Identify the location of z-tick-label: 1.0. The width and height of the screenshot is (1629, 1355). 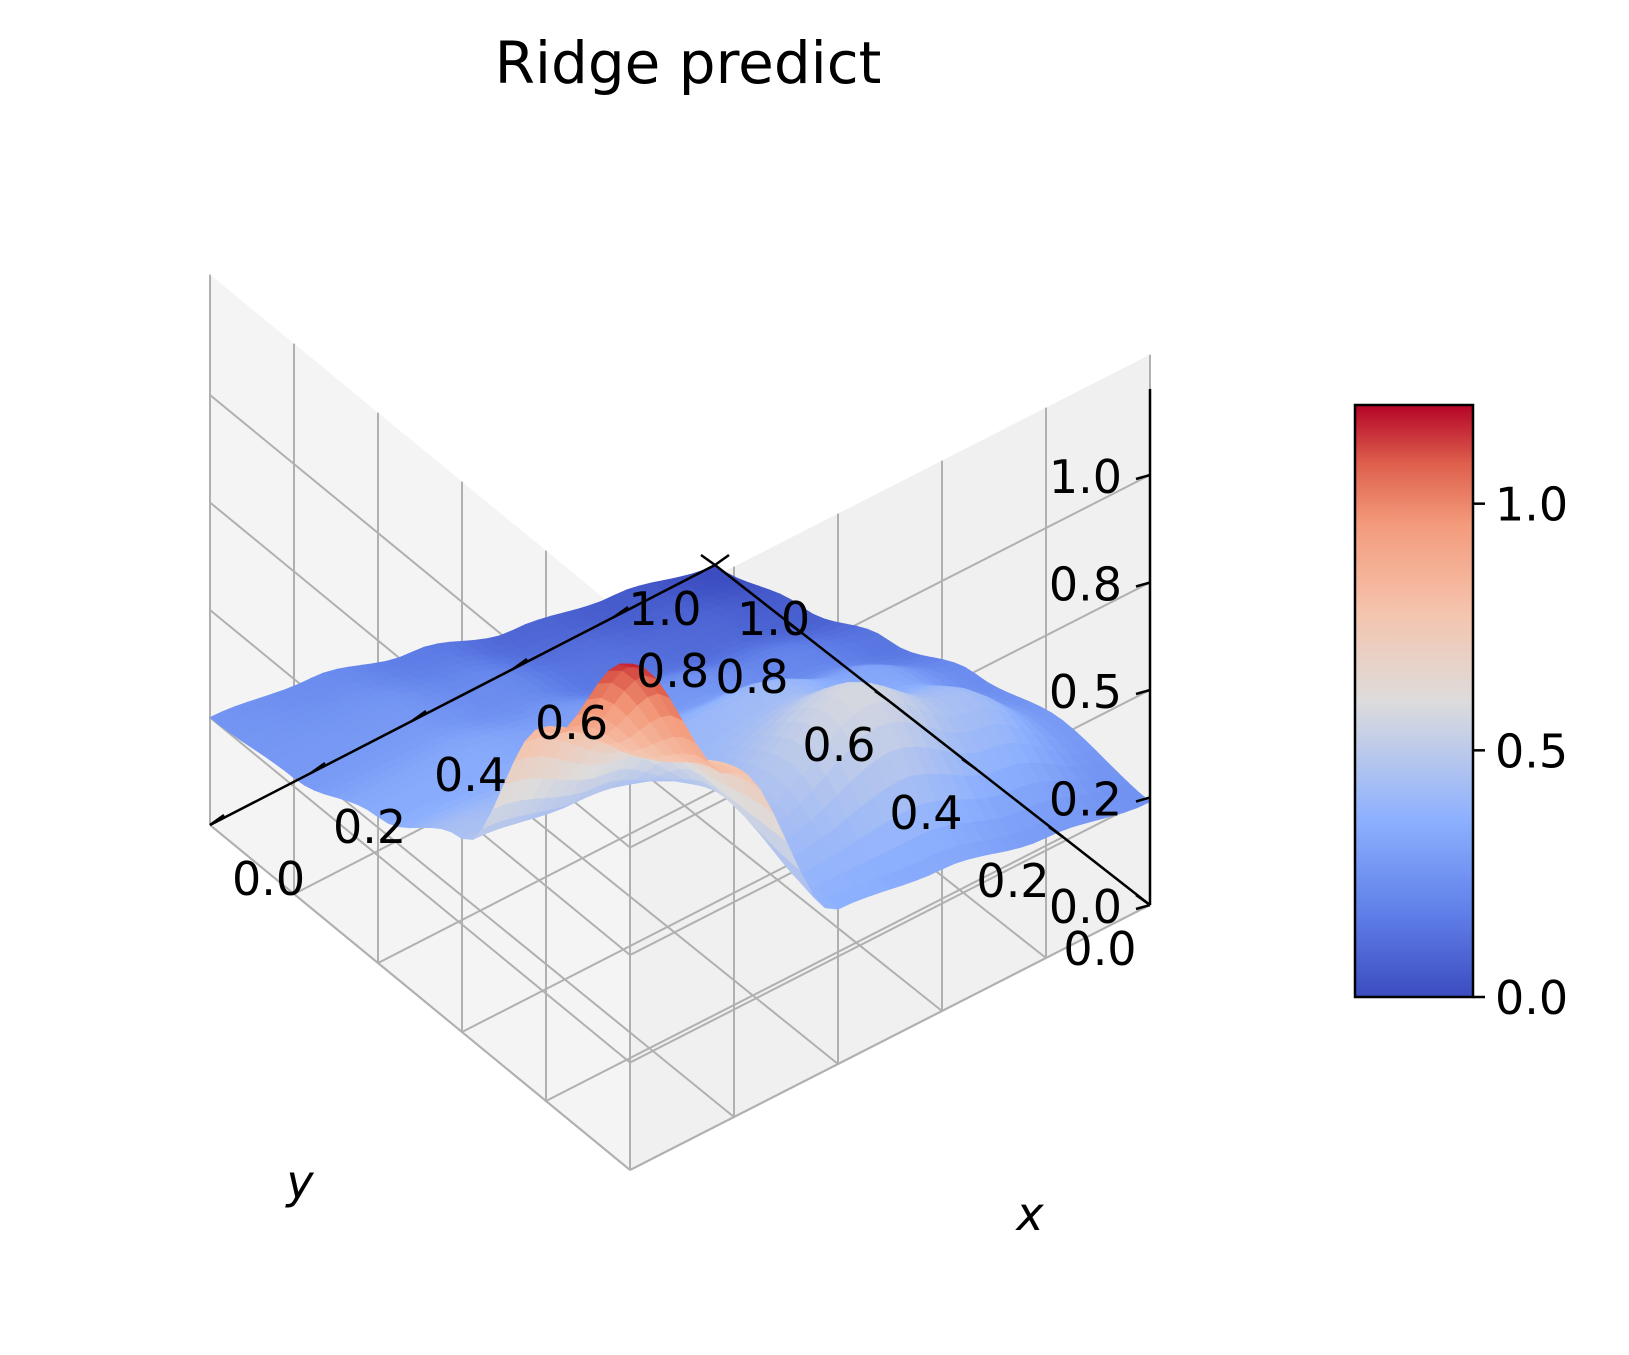
(1085, 477).